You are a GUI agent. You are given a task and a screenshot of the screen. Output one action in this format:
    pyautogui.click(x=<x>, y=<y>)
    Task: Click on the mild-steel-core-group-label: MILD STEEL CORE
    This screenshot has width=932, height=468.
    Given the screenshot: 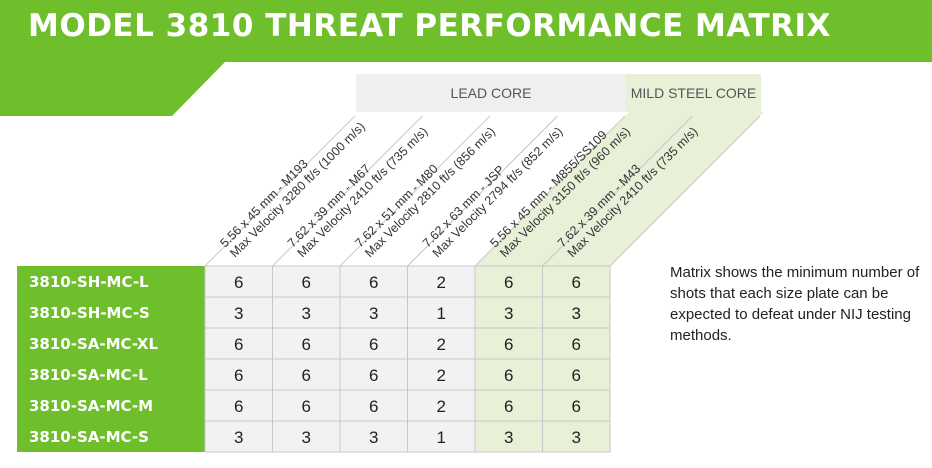 What is the action you would take?
    pyautogui.click(x=693, y=93)
    